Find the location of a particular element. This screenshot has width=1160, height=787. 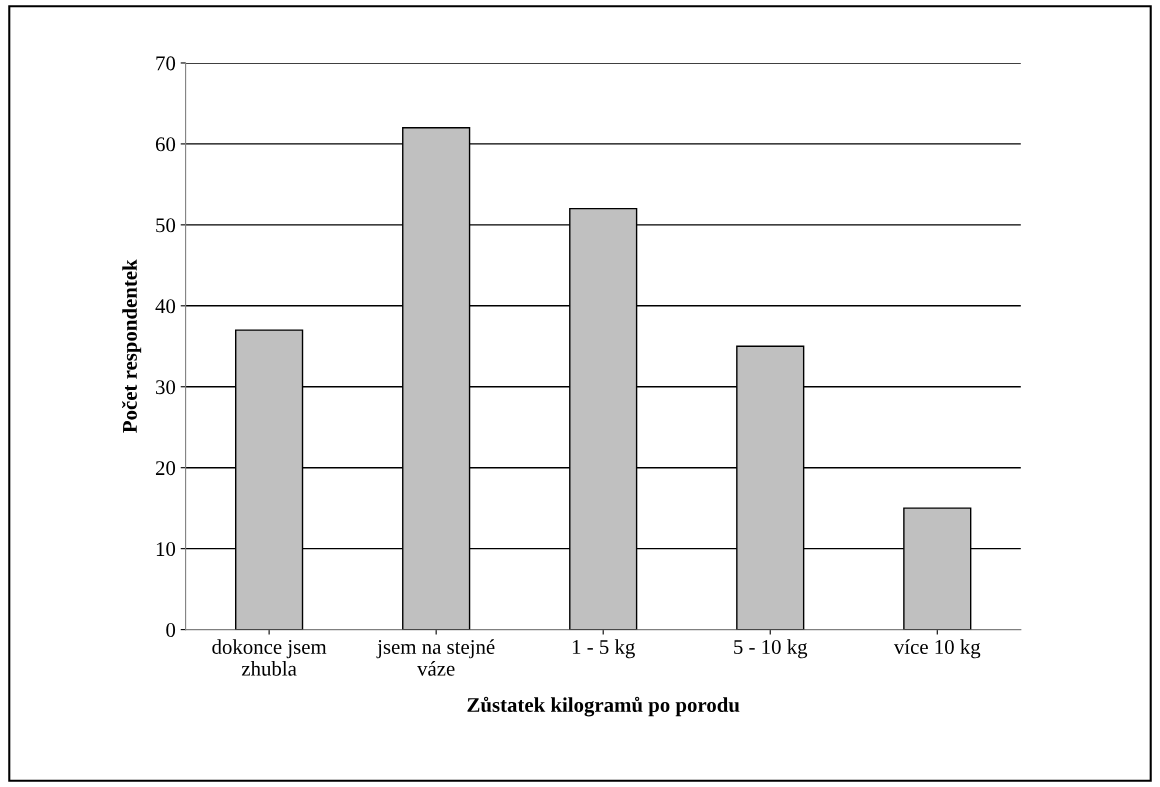

y-tick-label: 30 is located at coordinates (166, 387).